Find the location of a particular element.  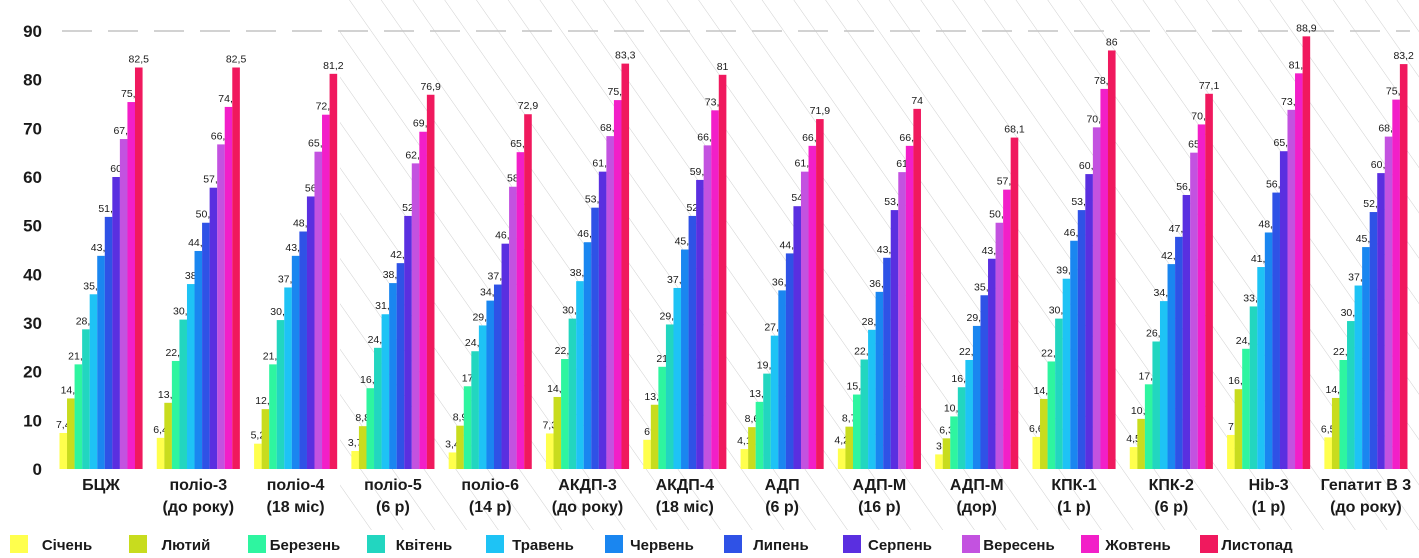

data-label: 72,9 is located at coordinates (528, 106).